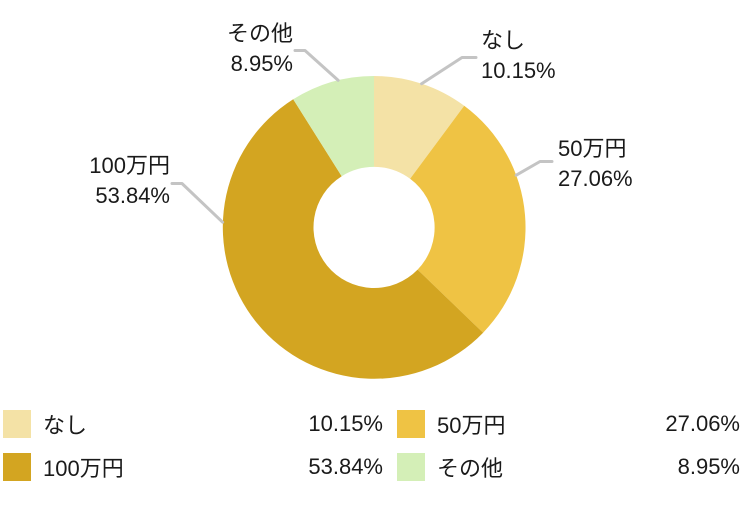 Image resolution: width=750 pixels, height=510 pixels. Describe the element at coordinates (568, 466) in the screenshot. I see `legend-item-sonota: その他 8.95%` at that location.